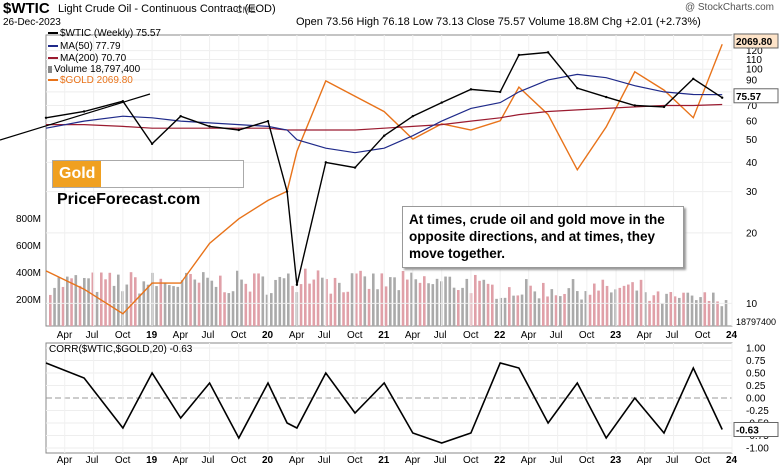 The height and width of the screenshot is (465, 780). Describe the element at coordinates (28, 273) in the screenshot. I see `volume-tick-label: 400M` at that location.